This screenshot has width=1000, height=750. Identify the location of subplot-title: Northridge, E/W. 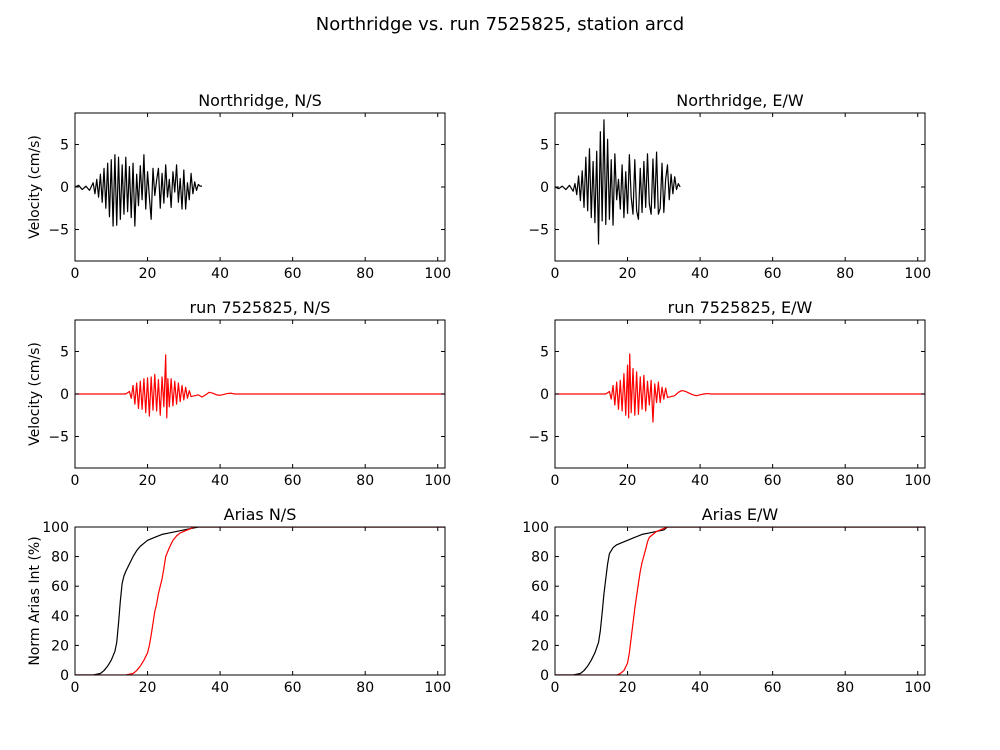
(740, 100).